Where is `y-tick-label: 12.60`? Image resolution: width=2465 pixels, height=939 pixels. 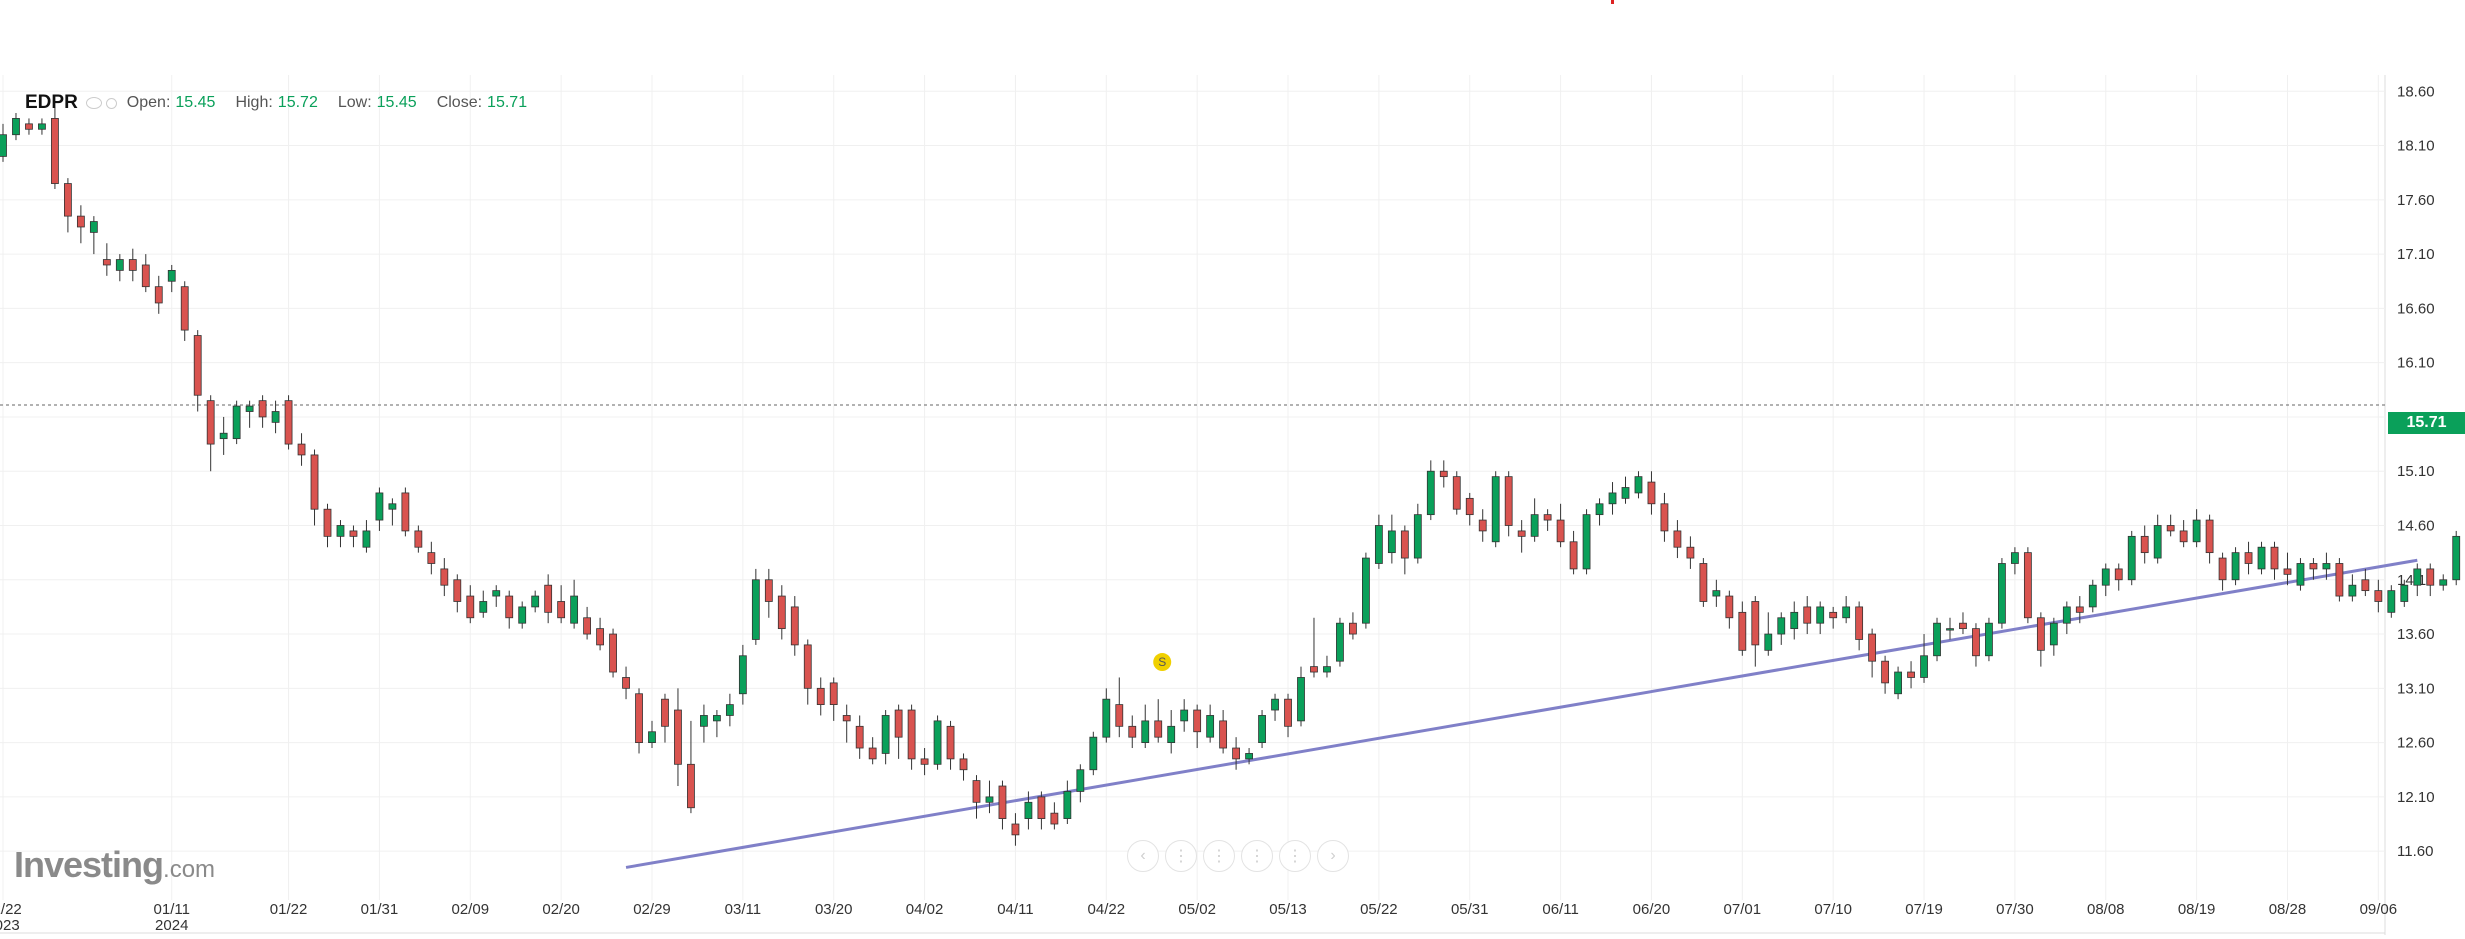
y-tick-label: 12.60 is located at coordinates (2416, 743).